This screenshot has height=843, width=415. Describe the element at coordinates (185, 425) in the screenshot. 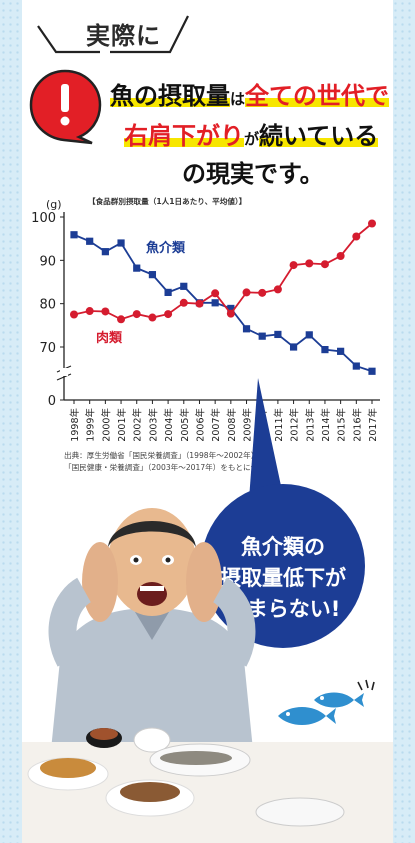

I see `x-tick-label: 2005年` at that location.